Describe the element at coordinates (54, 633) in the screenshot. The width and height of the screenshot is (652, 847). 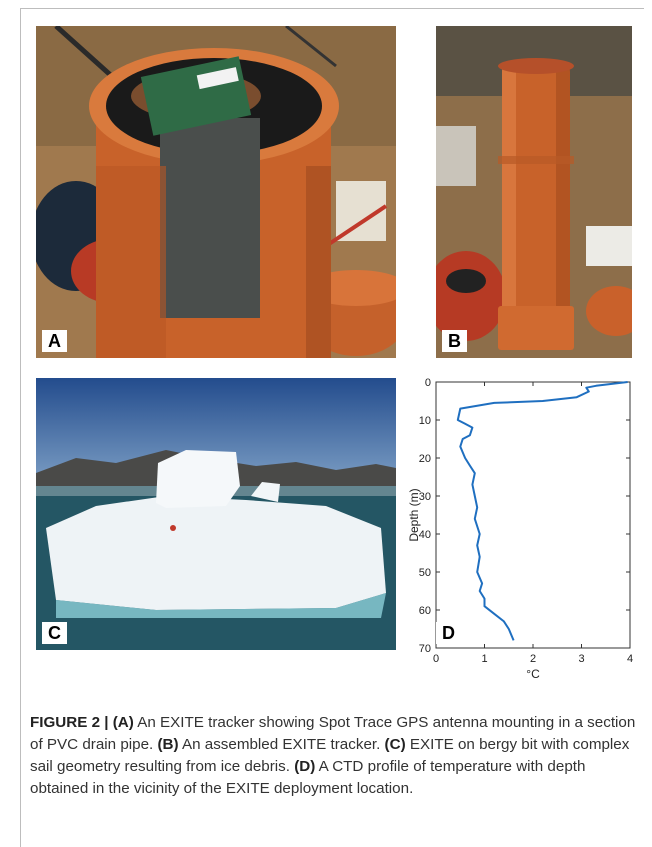
I see `panel-label-c: C` at that location.